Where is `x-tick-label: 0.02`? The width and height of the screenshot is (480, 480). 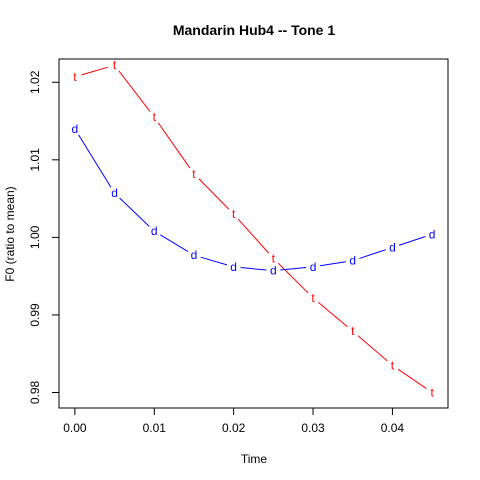 x-tick-label: 0.02 is located at coordinates (234, 428).